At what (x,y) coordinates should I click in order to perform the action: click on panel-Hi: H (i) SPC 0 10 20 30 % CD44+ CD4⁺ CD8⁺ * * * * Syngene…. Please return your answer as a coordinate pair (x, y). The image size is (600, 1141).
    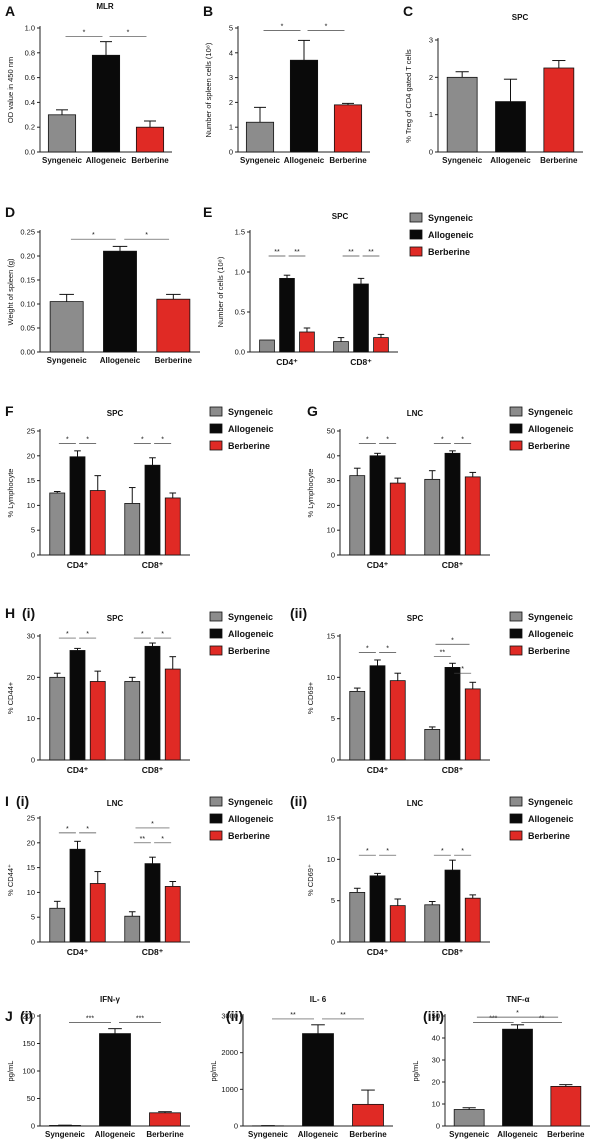
    Looking at the image, I should click on (139, 690).